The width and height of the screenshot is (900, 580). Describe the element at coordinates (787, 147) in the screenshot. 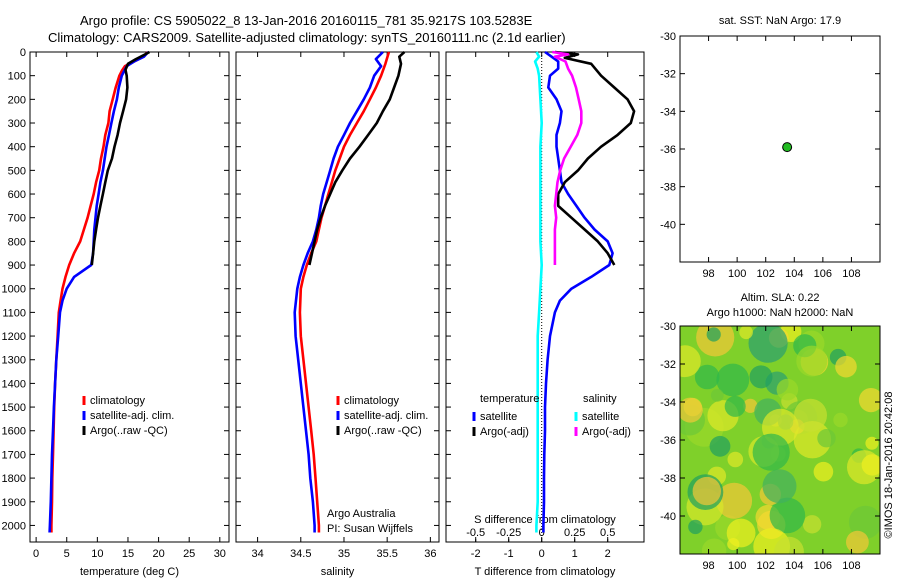

I see `argo-location-marker` at that location.